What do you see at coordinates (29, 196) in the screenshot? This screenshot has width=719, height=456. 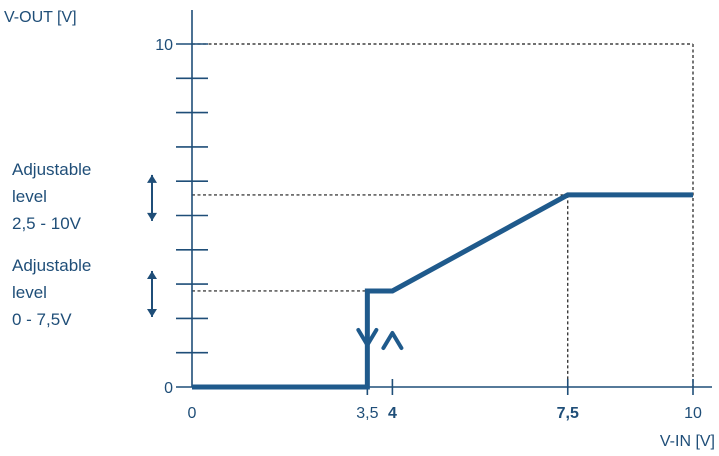 I see `annotation-0-line-1: level` at bounding box center [29, 196].